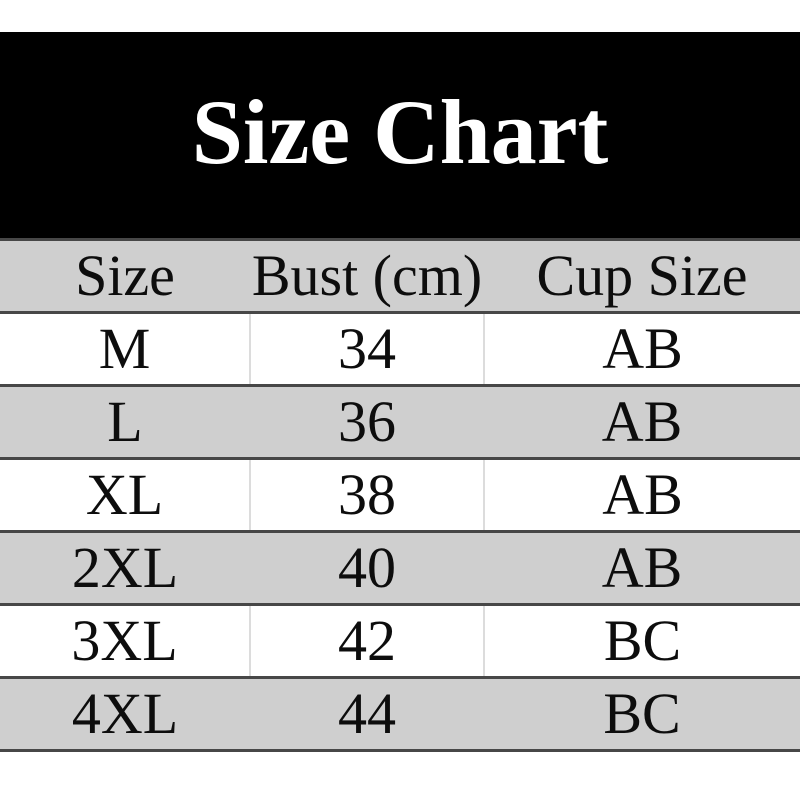 The image size is (800, 800). Describe the element at coordinates (125, 495) in the screenshot. I see `size-cell: XL` at that location.